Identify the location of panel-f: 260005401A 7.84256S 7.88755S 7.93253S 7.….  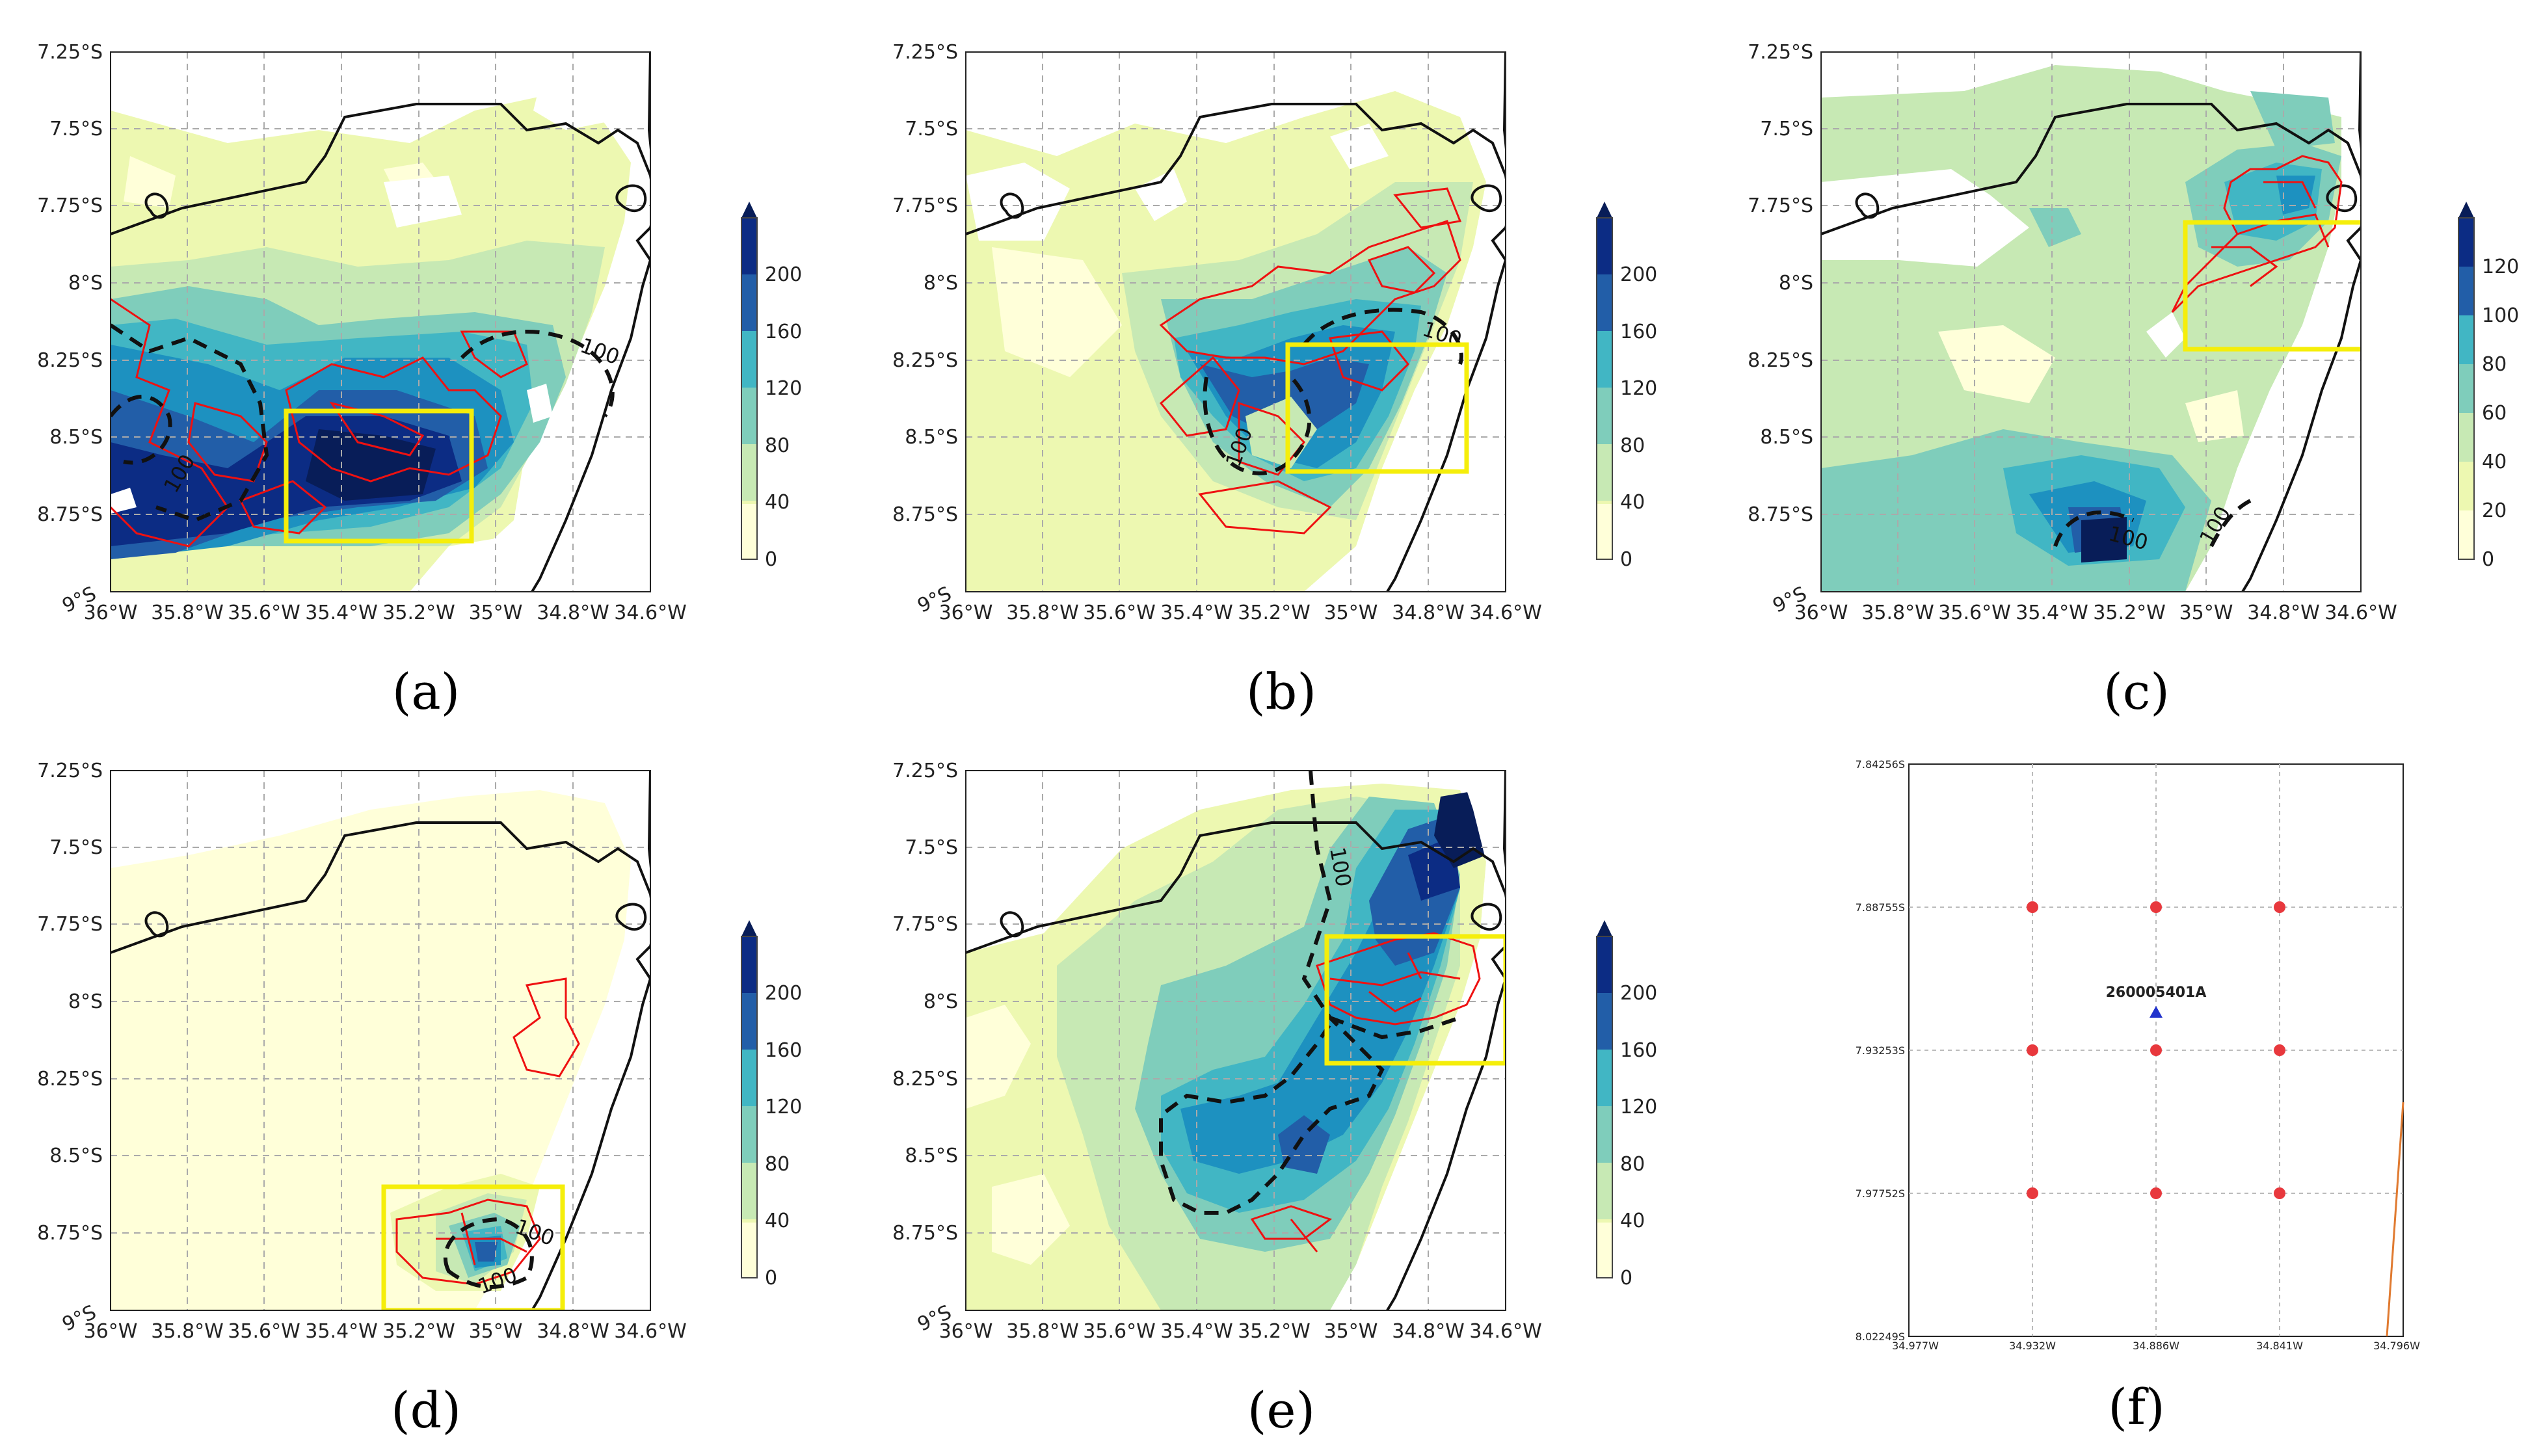
(2138, 1097).